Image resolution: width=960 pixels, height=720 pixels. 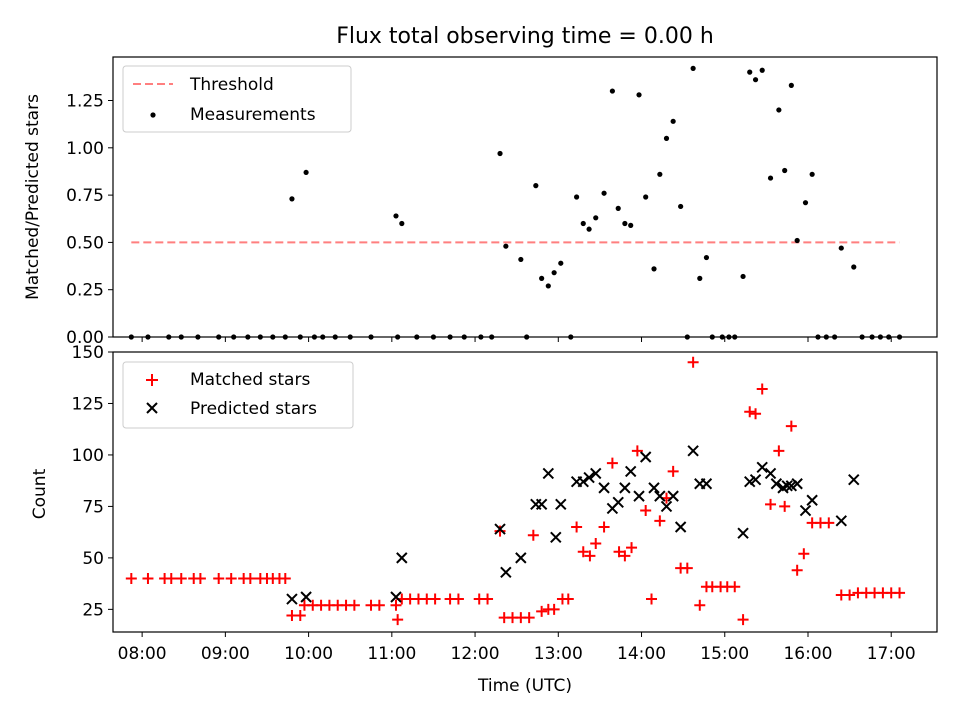 I want to click on y-tick-label: 150, so click(x=88, y=353).